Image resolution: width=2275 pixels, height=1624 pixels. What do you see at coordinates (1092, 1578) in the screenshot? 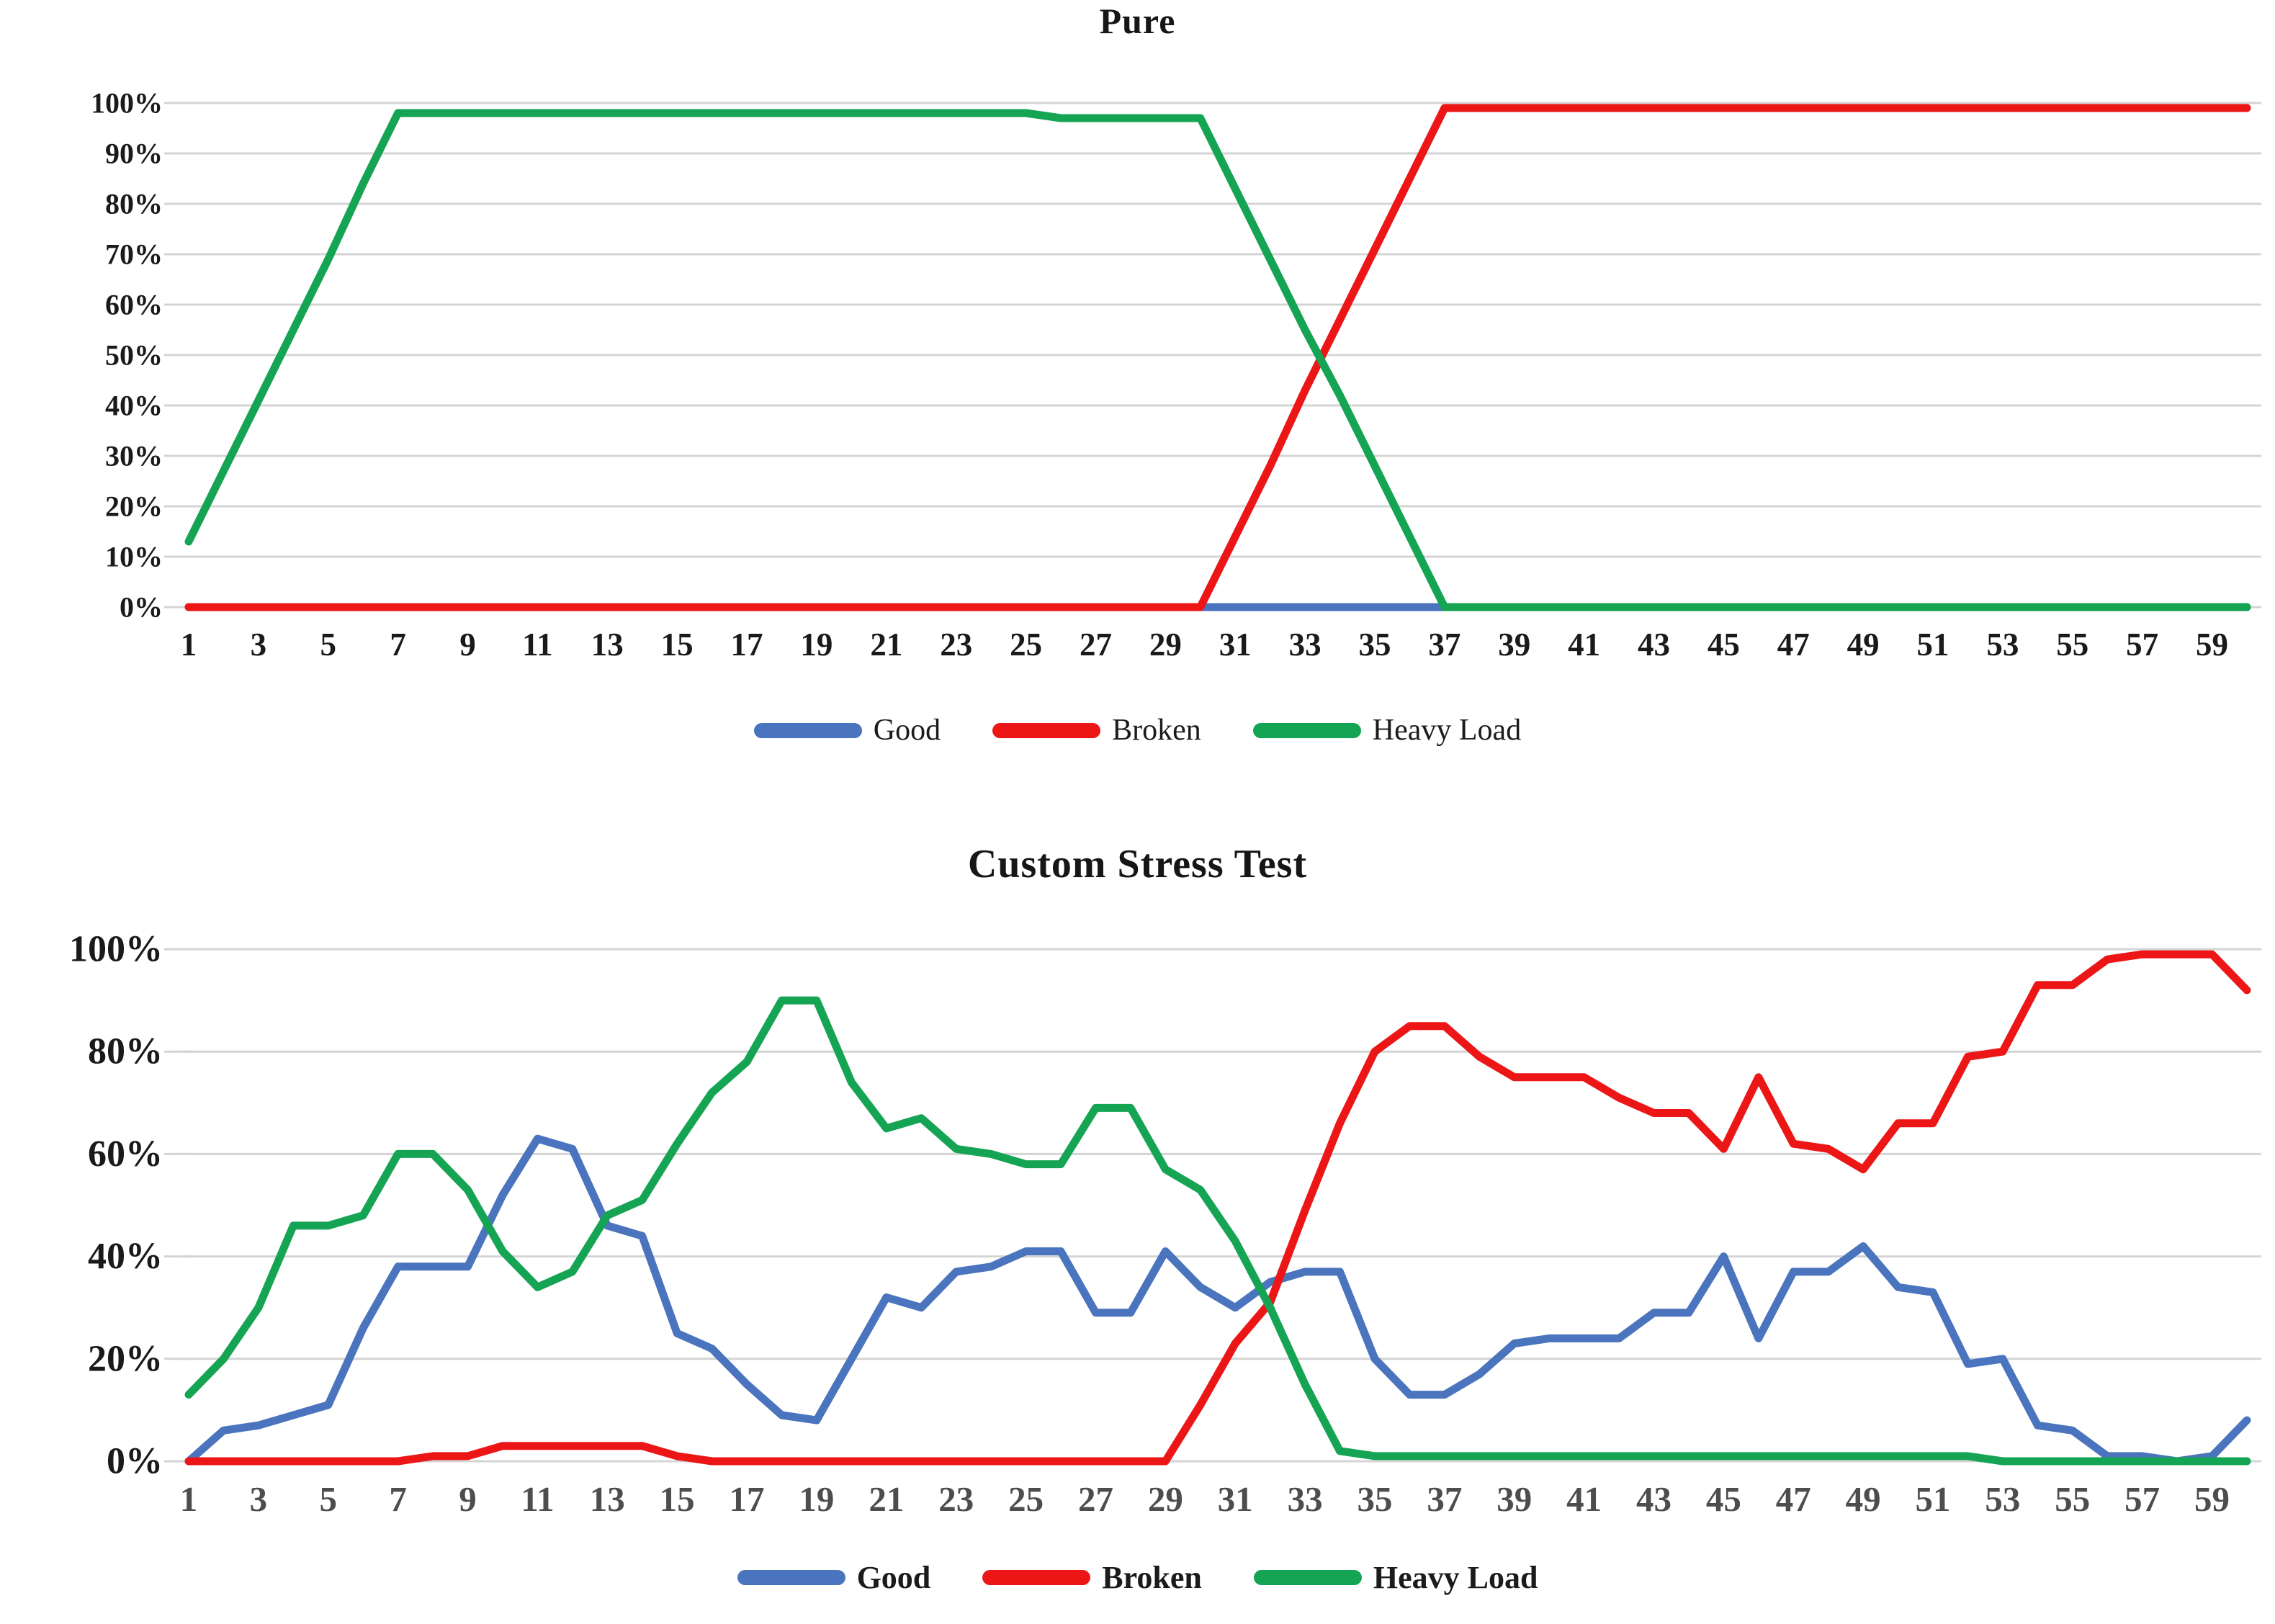
I see `legend-item-broken: Broken` at bounding box center [1092, 1578].